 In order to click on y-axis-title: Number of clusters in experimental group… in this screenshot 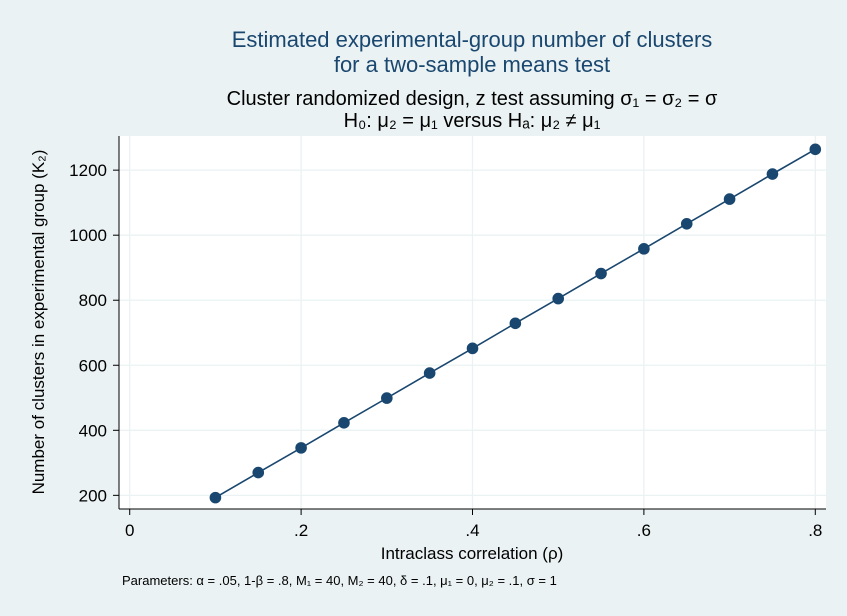, I will do `click(38, 322)`.